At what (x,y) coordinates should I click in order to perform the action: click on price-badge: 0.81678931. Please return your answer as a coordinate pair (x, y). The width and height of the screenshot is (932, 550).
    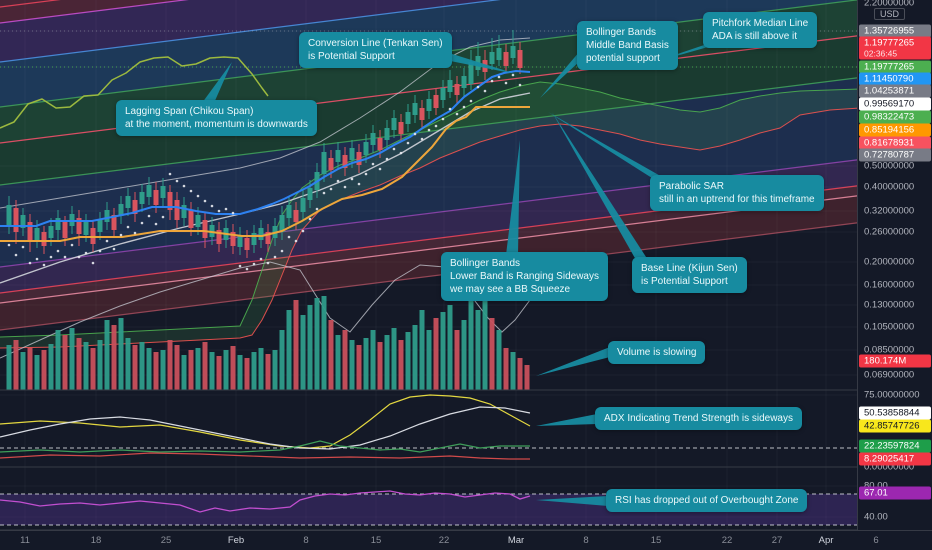
    Looking at the image, I should click on (895, 143).